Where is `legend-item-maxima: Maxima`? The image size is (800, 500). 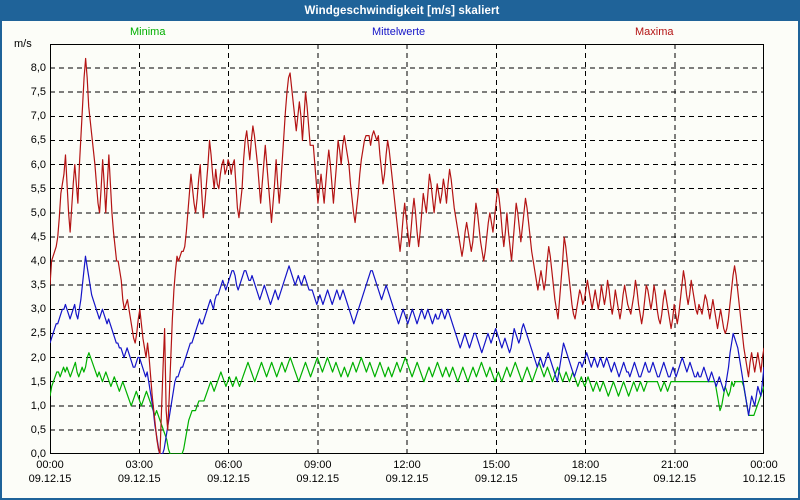 legend-item-maxima: Maxima is located at coordinates (654, 32).